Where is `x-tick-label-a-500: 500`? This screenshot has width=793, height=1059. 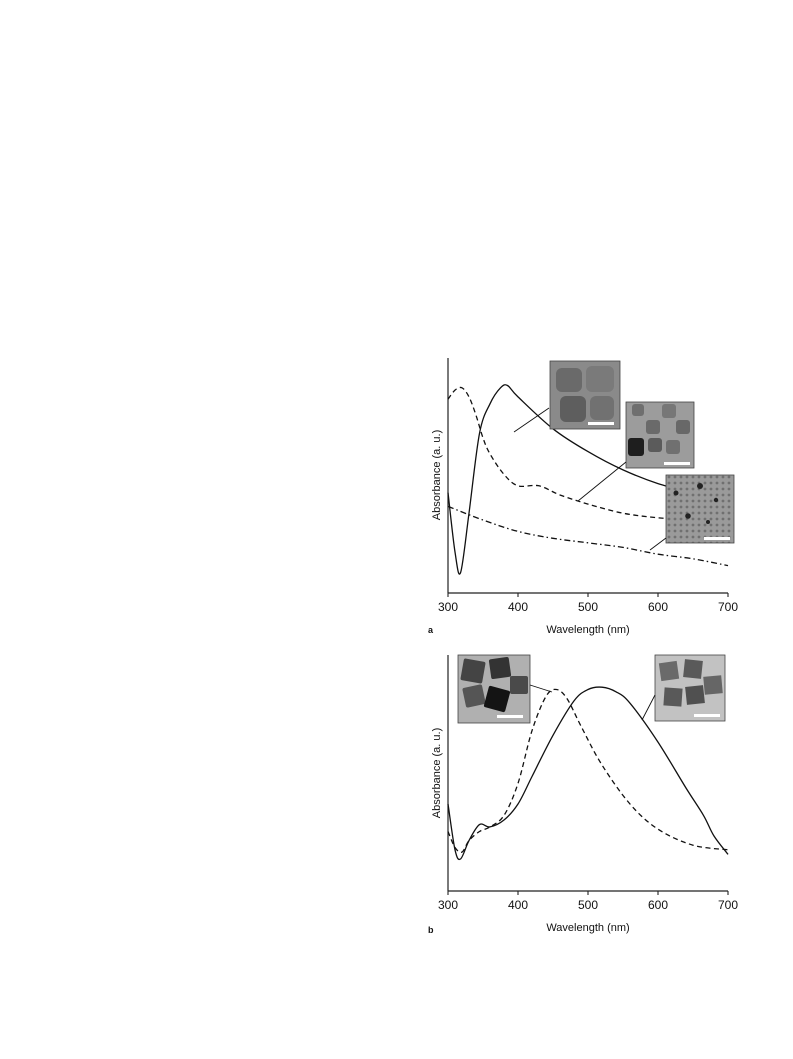
x-tick-label-a-500: 500 is located at coordinates (588, 607).